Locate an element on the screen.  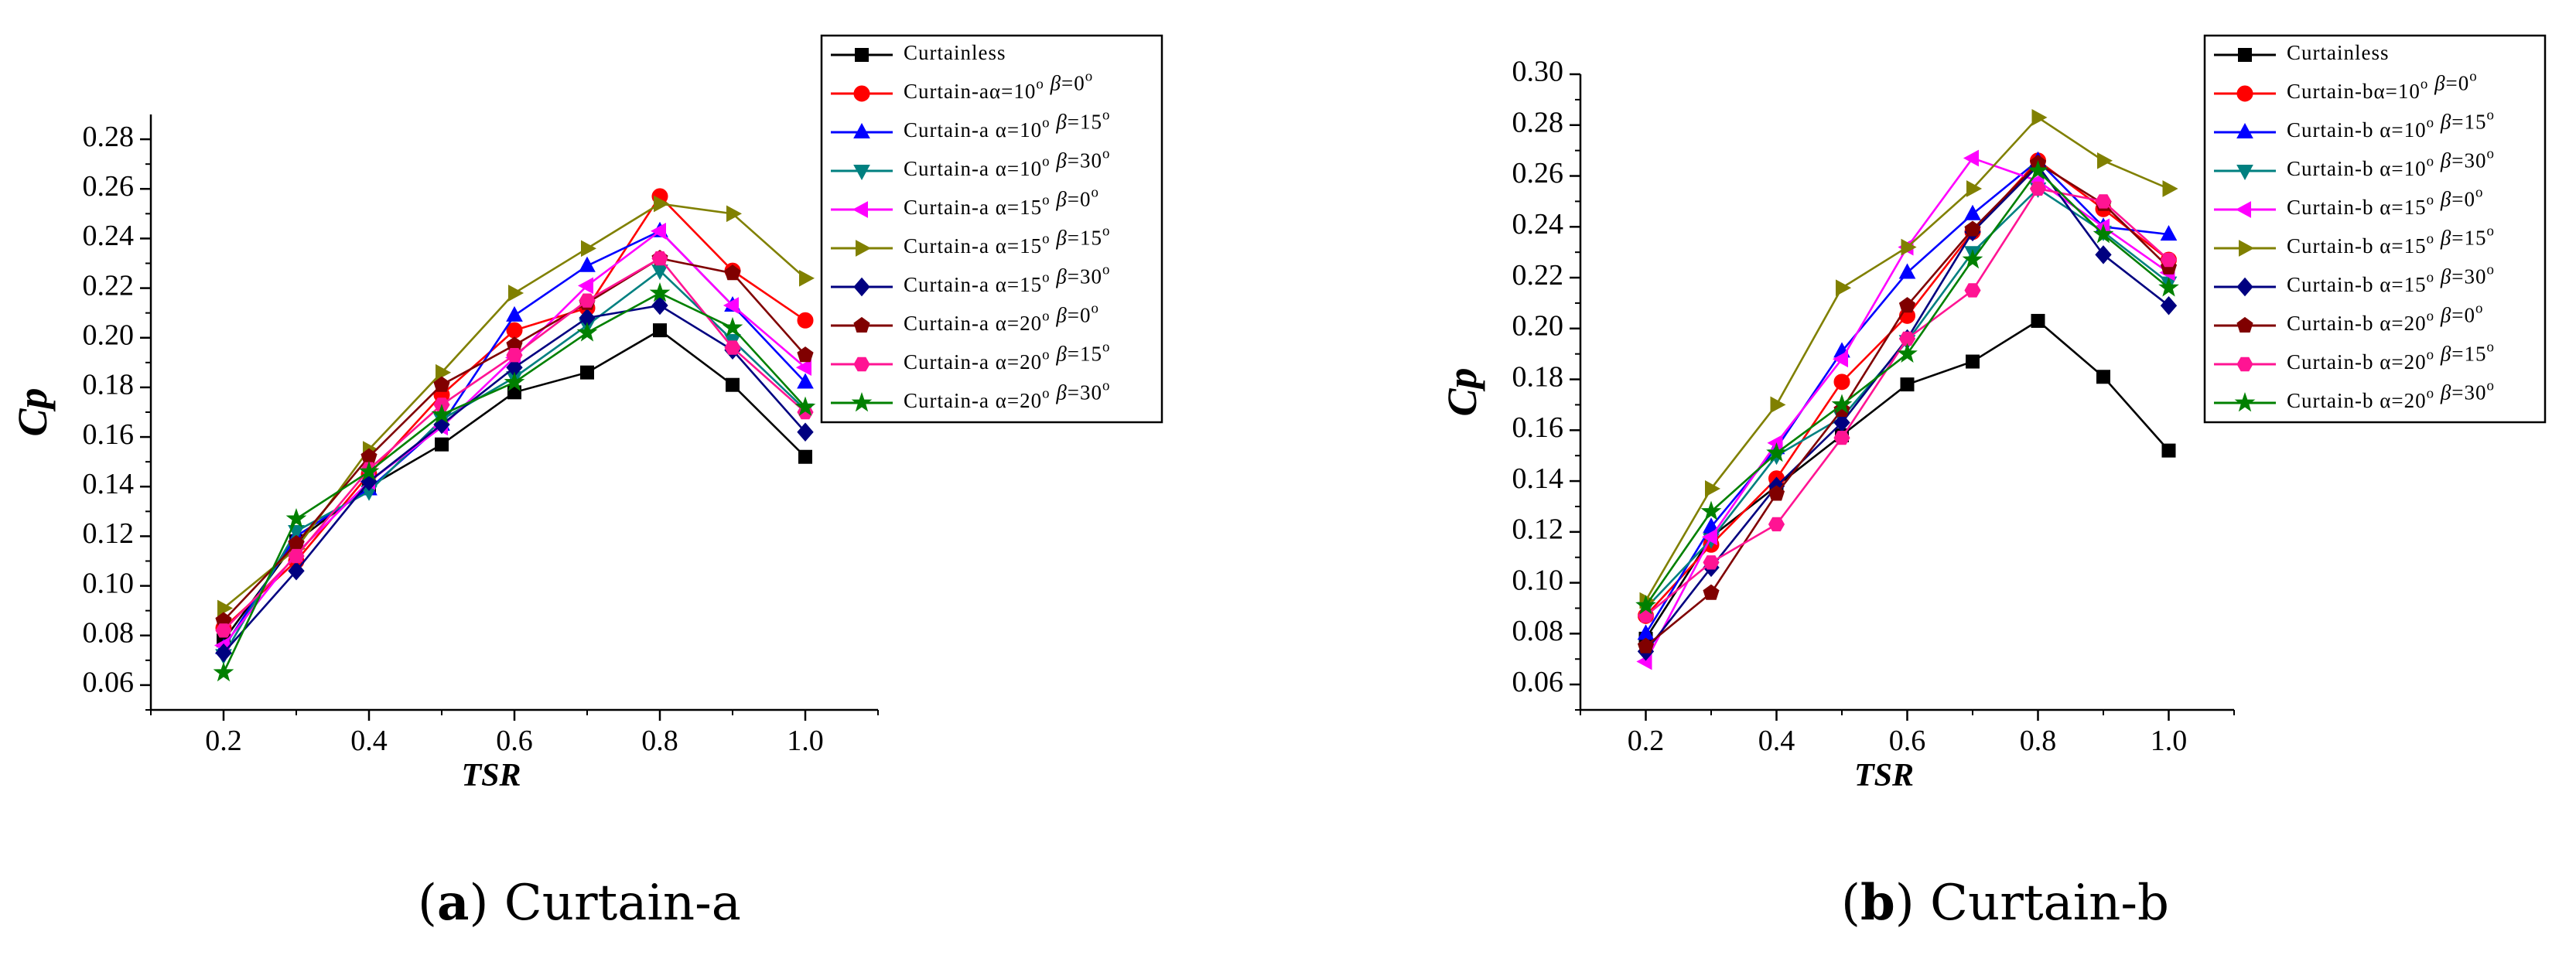
chart-a-legend-label: Curtain-a α=15o β=30o is located at coordinates (1007, 279).